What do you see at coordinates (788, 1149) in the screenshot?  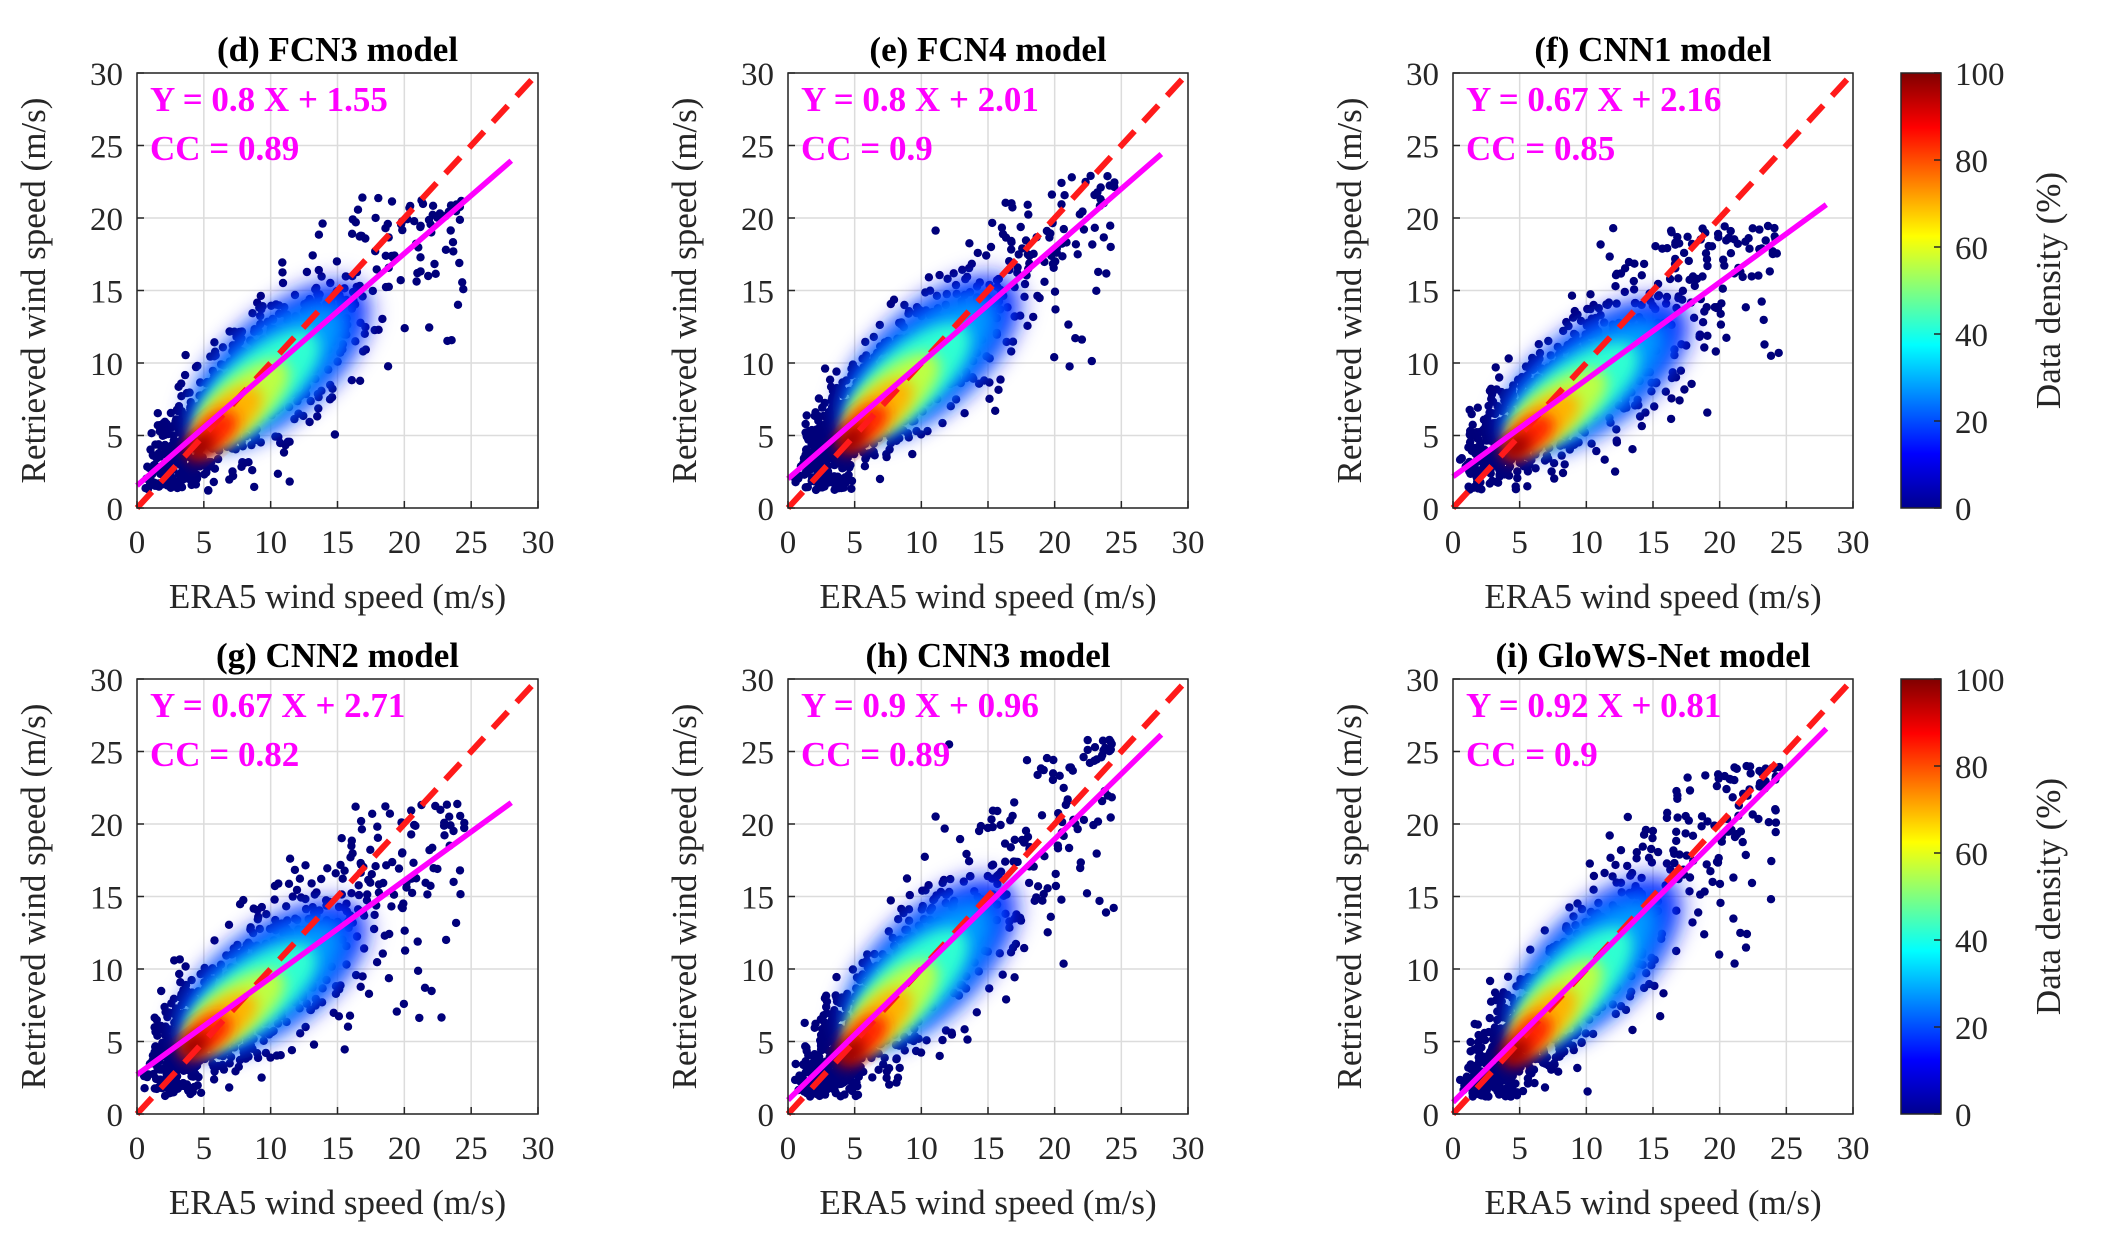 I see `x-tick-label: 0` at bounding box center [788, 1149].